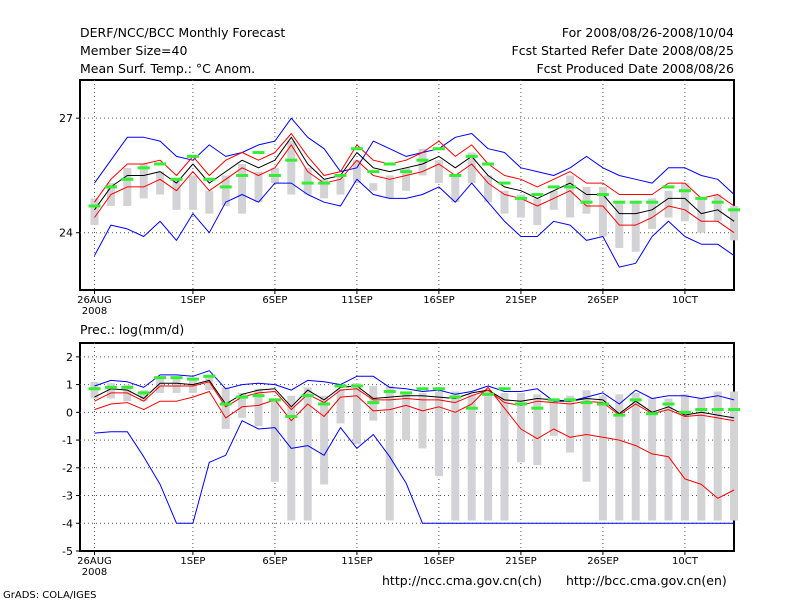 The height and width of the screenshot is (600, 800). Describe the element at coordinates (69, 357) in the screenshot. I see `prec-y-tick-label: 2` at that location.